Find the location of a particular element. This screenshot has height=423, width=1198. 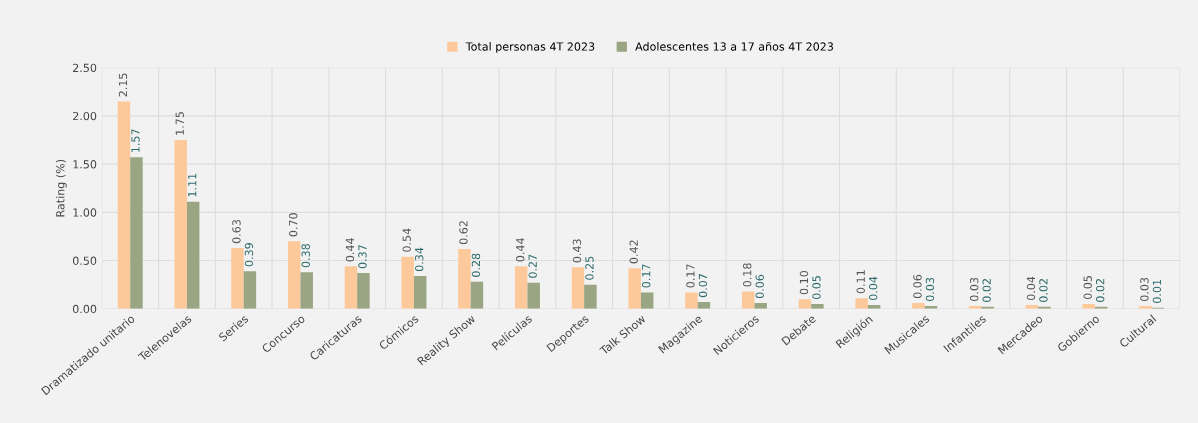

y-tick-label: 1.50 is located at coordinates (85, 164).